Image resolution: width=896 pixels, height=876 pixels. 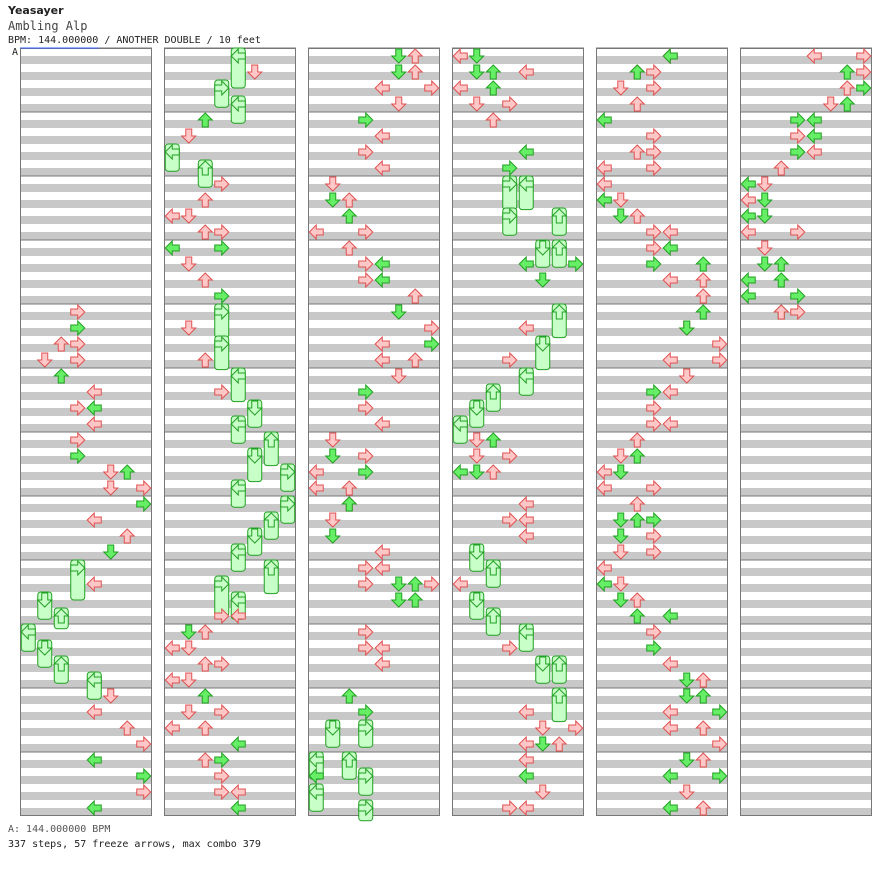 What do you see at coordinates (48, 26) in the screenshot?
I see `song-title: Ambling Alp` at bounding box center [48, 26].